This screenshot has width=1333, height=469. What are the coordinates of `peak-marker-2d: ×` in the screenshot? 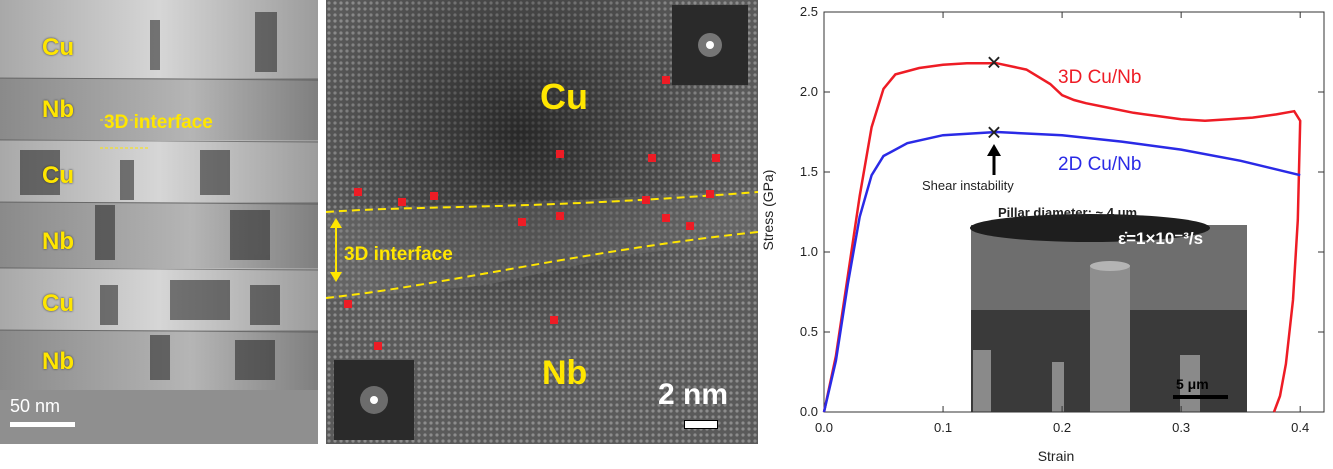 It's located at (993, 132).